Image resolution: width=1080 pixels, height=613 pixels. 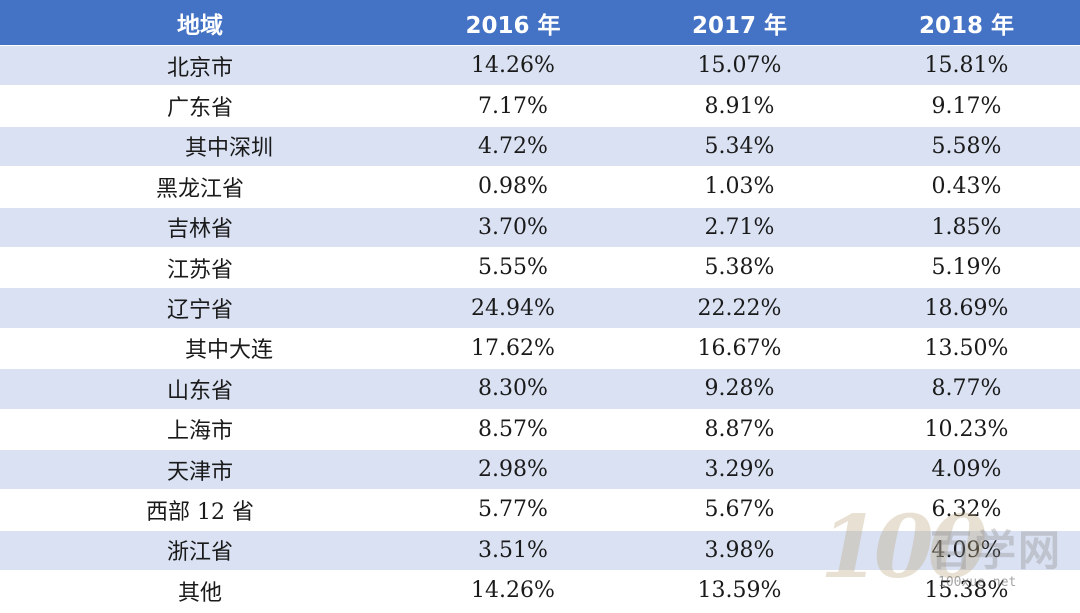 I want to click on value-cell-2018年: 0.43%, so click(x=966, y=187).